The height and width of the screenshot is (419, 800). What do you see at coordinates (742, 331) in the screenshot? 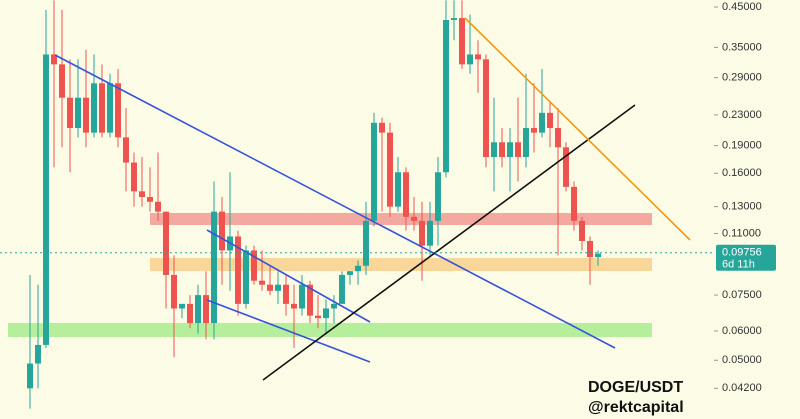
I see `y-tick-label: 0.06000` at bounding box center [742, 331].